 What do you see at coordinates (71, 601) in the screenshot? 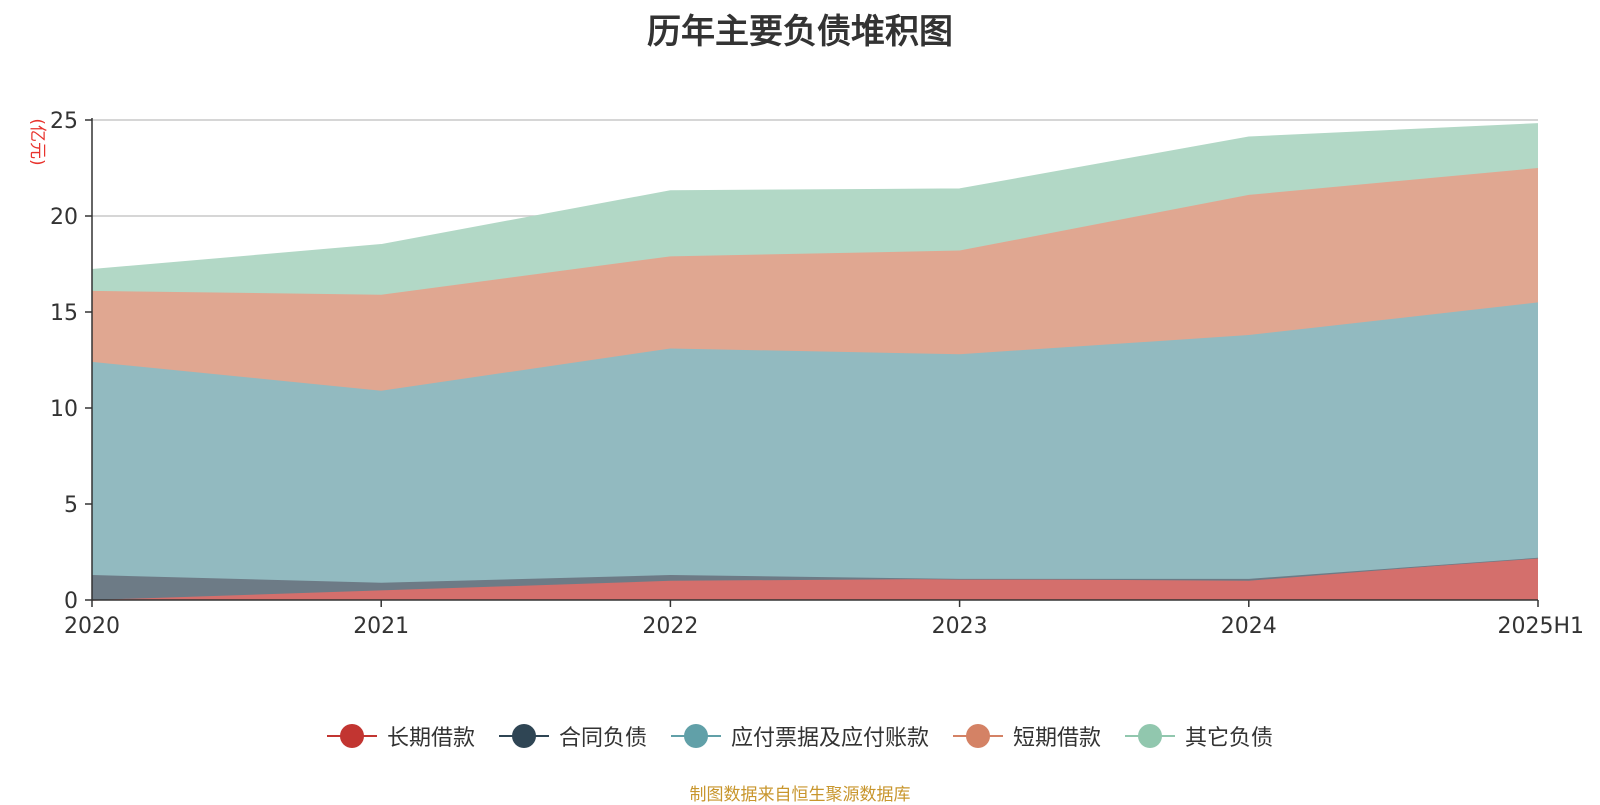
I see `y-tick-label: 0` at bounding box center [71, 601].